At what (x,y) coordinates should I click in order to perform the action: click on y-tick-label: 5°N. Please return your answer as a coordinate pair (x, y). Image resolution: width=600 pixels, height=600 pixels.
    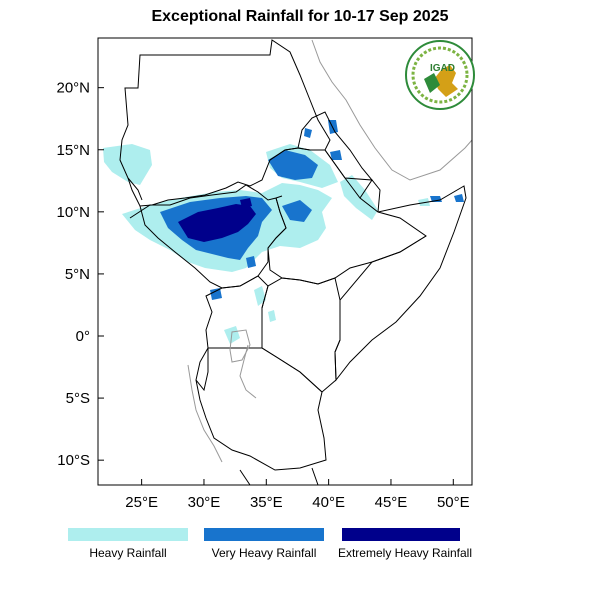
    Looking at the image, I should click on (77, 274).